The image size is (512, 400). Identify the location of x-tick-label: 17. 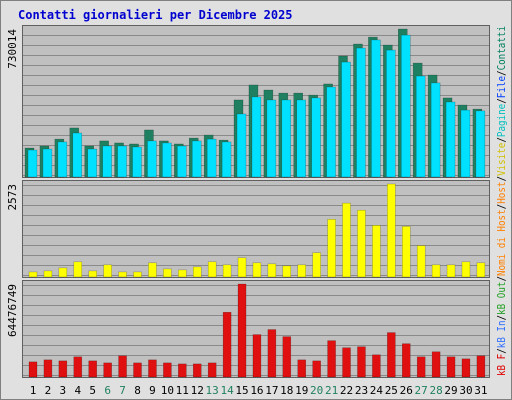
(271, 390).